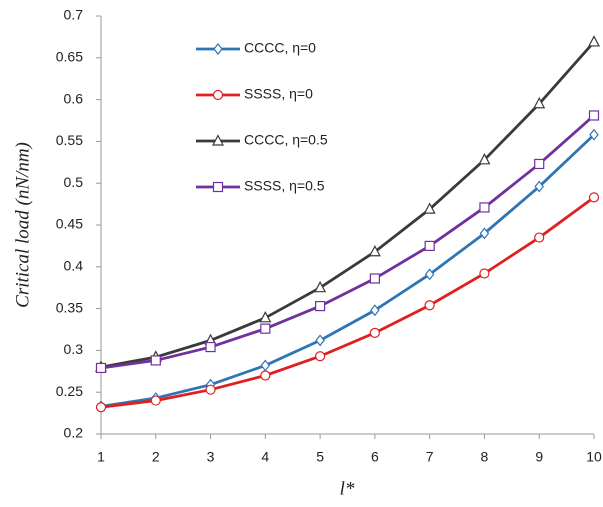  What do you see at coordinates (156, 457) in the screenshot?
I see `x-tick-label: 2` at bounding box center [156, 457].